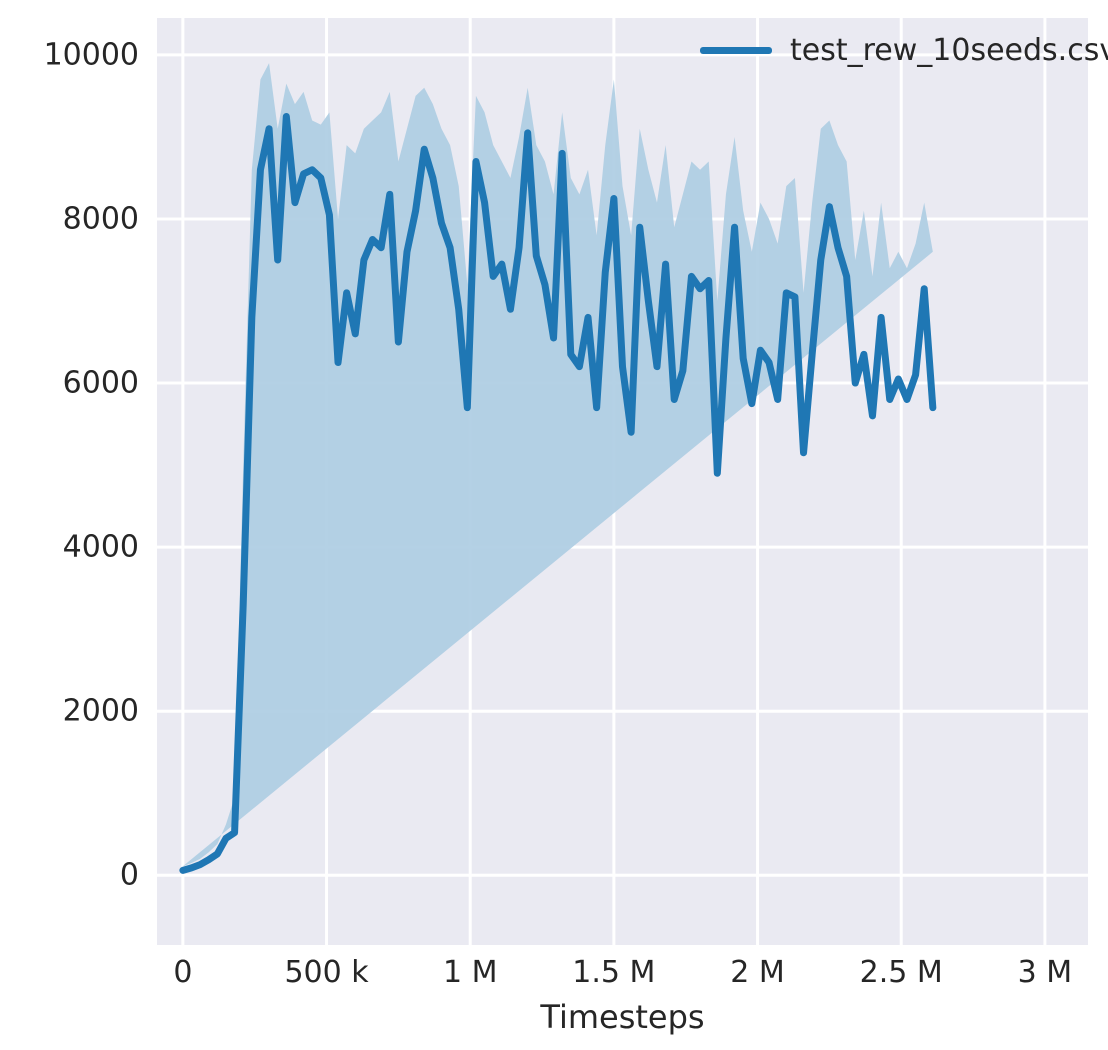 The width and height of the screenshot is (1108, 1050). What do you see at coordinates (1045, 972) in the screenshot?
I see `x-axis-tick-label: 3 M` at bounding box center [1045, 972].